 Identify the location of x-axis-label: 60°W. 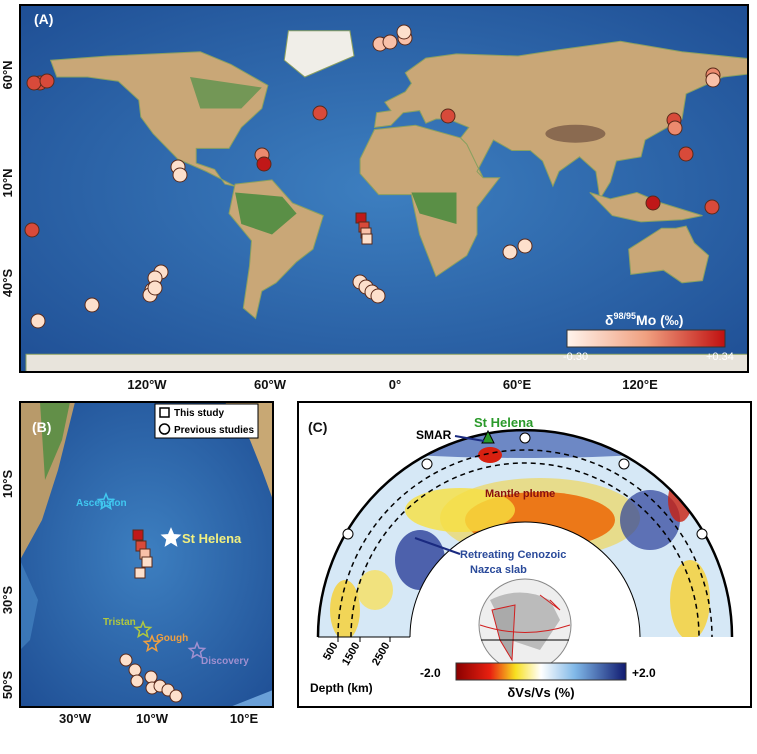
(270, 384).